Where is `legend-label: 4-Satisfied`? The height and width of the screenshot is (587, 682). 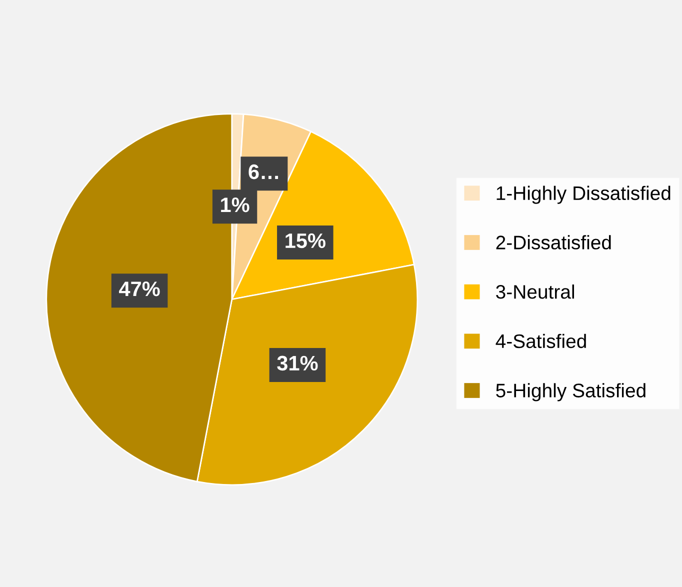
legend-label: 4-Satisfied is located at coordinates (541, 341).